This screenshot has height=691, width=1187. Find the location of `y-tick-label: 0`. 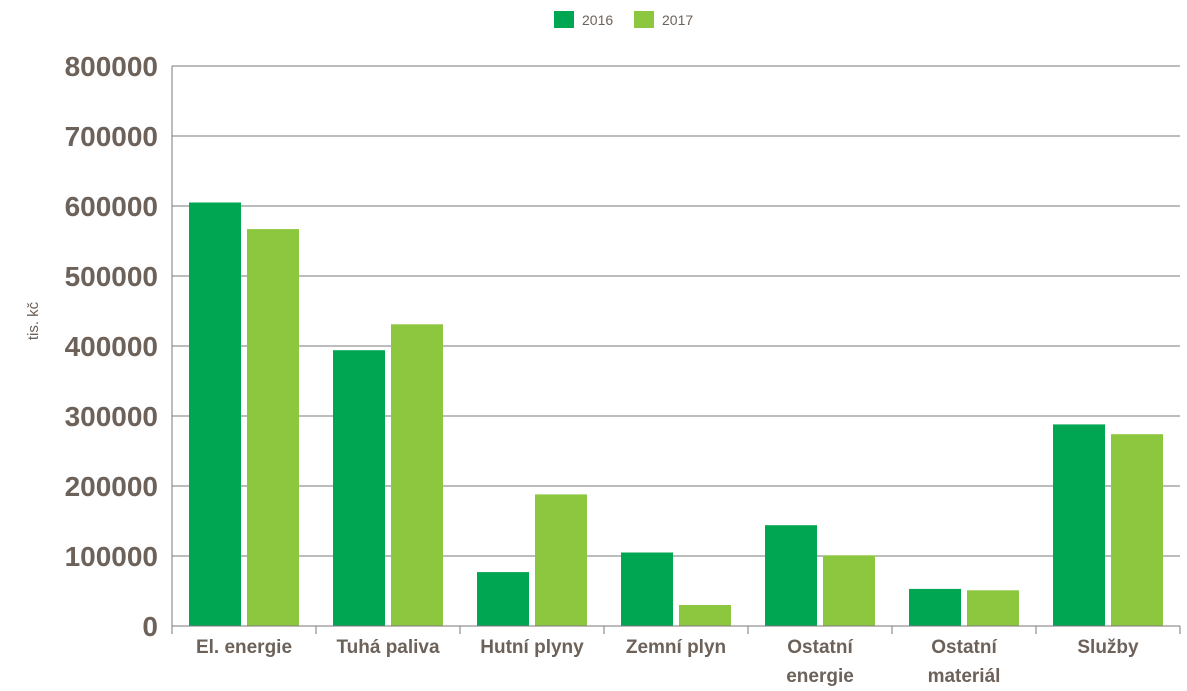

y-tick-label: 0 is located at coordinates (150, 626).